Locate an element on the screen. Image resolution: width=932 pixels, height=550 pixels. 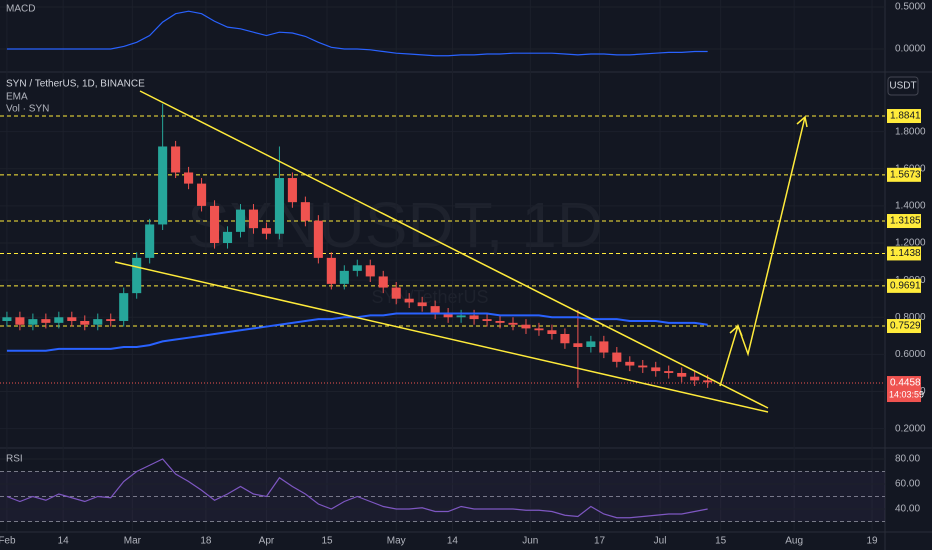
x-tick-label: Aug is located at coordinates (794, 541).